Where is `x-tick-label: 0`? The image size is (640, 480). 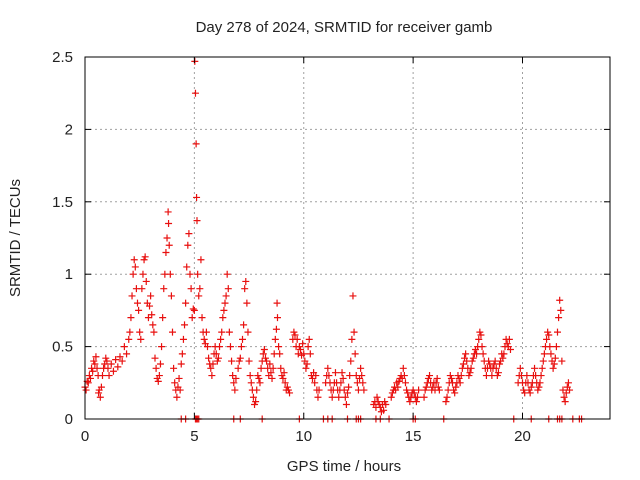
x-tick-label: 0 is located at coordinates (85, 436).